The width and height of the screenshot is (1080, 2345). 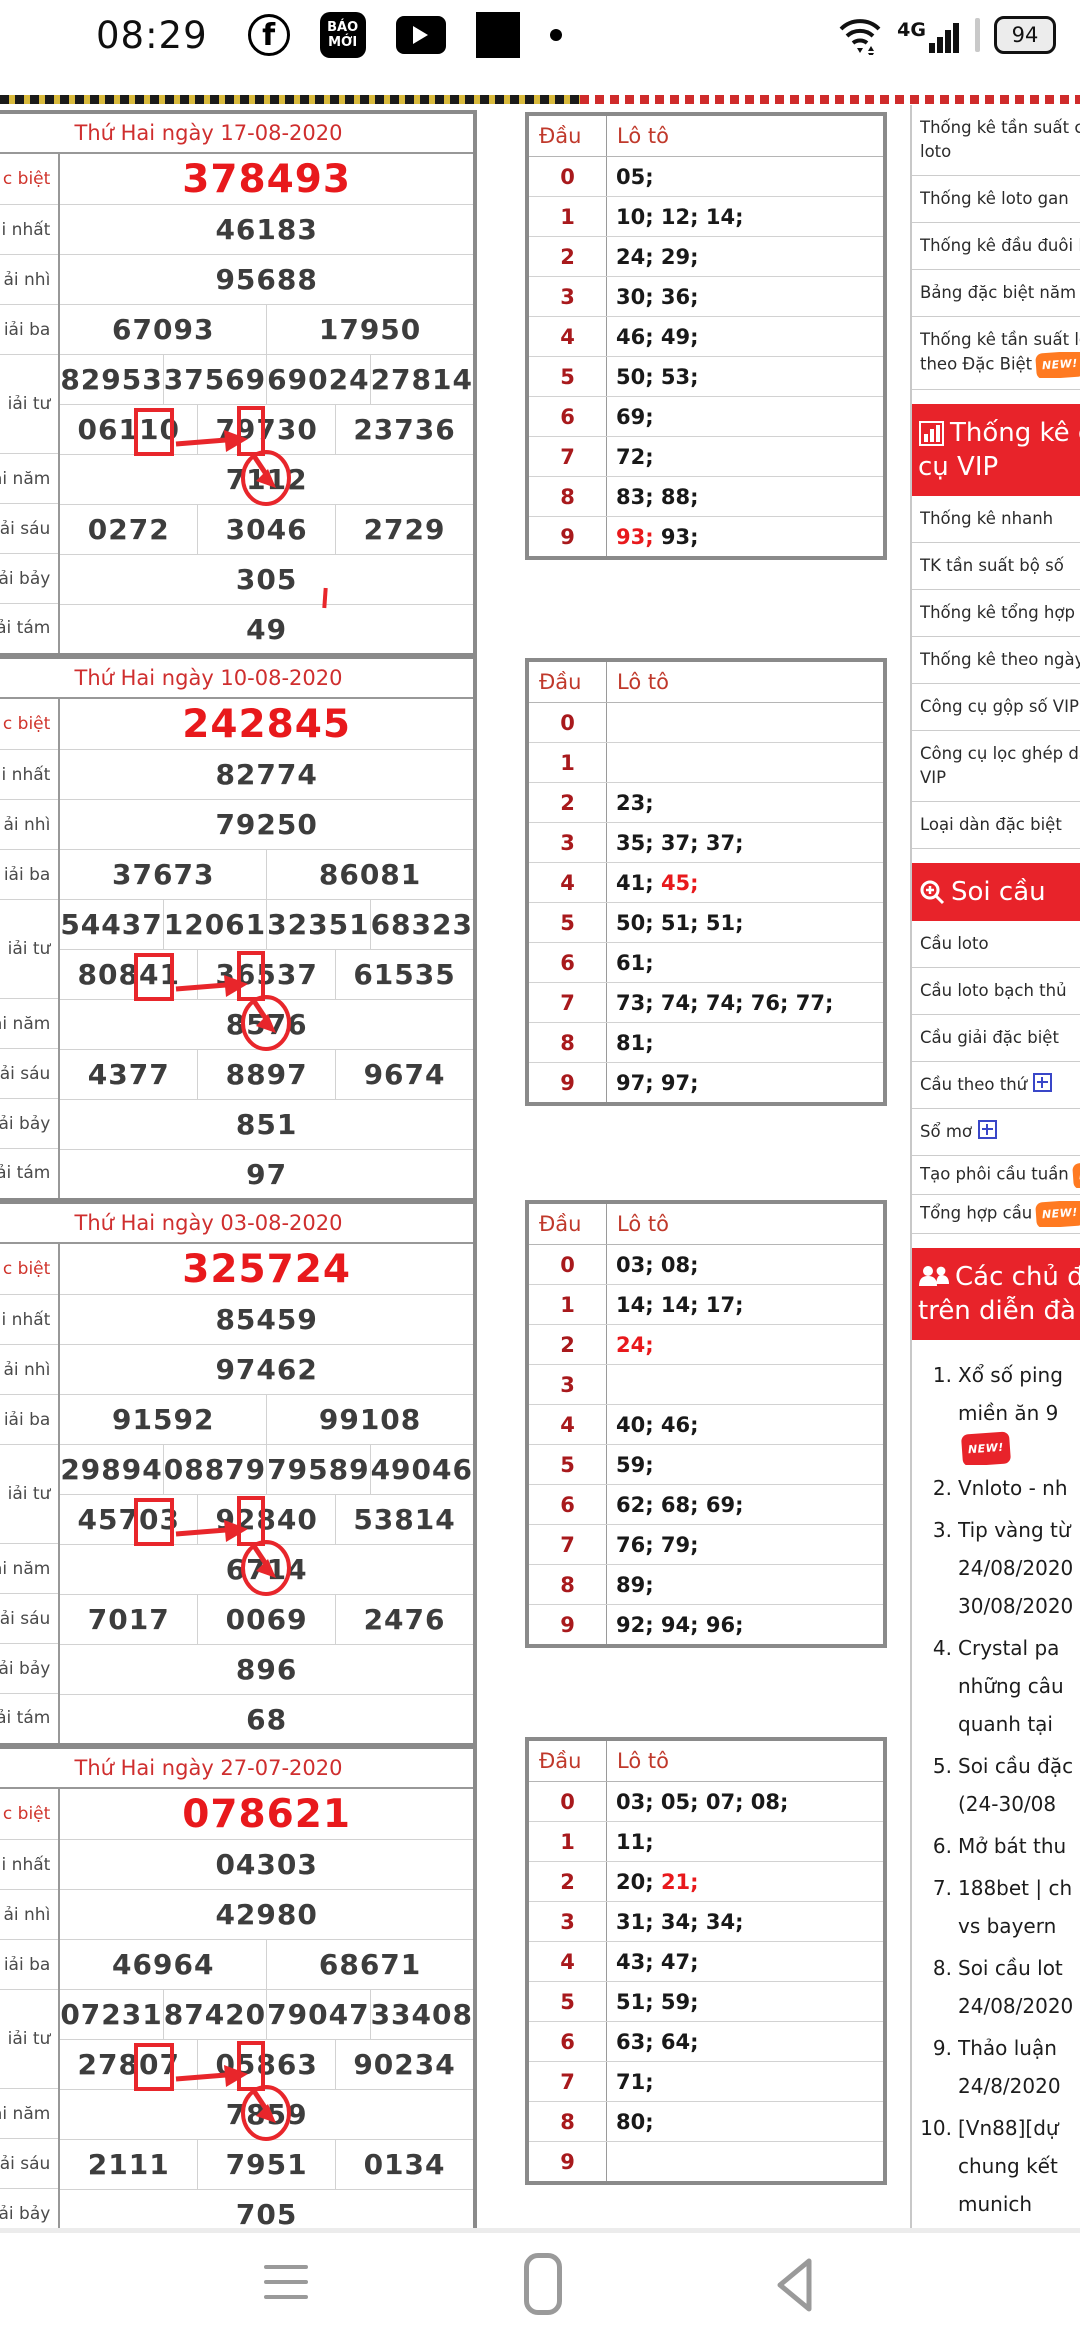 I want to click on prize-number: 79730, so click(x=266, y=429).